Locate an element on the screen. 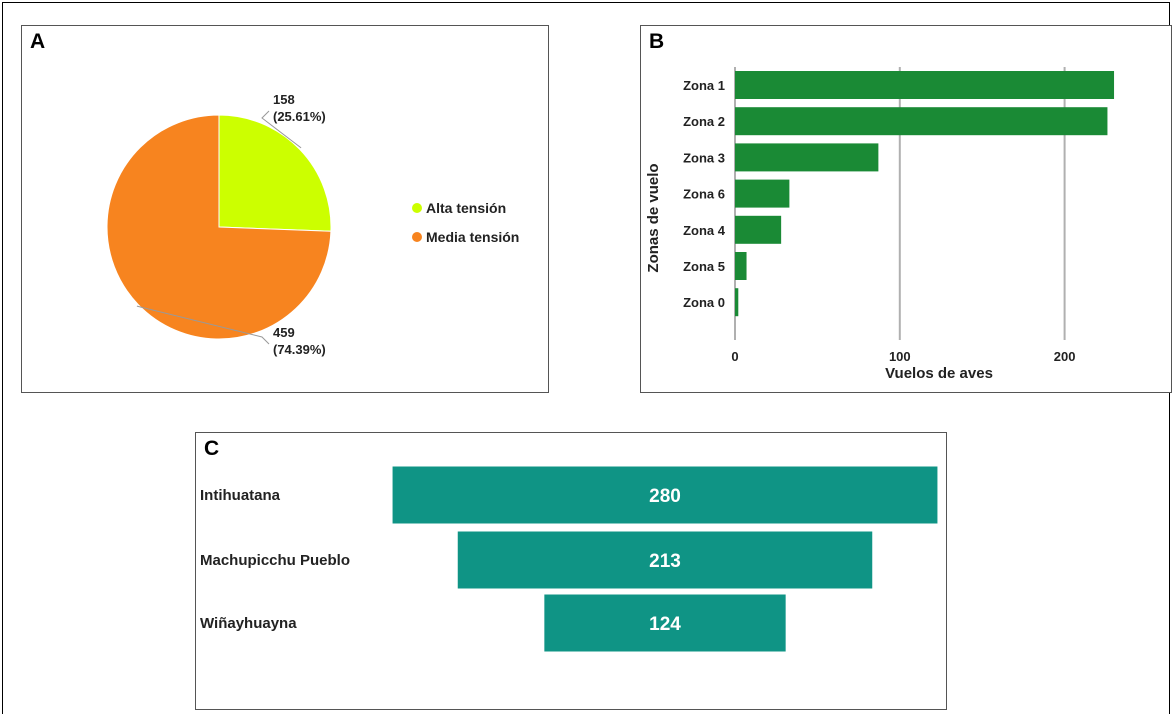 Image resolution: width=1176 pixels, height=714 pixels. tick-label-x-0: 0 is located at coordinates (734, 356).